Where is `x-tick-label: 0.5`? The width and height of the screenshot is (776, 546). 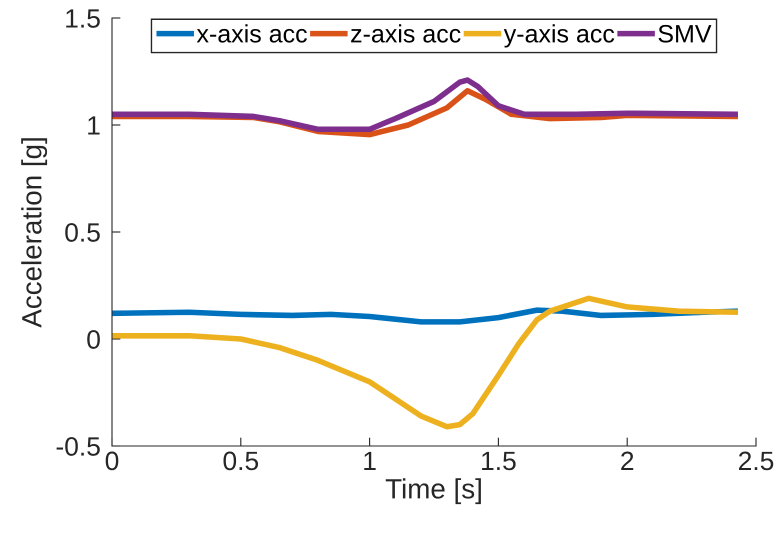 x-tick-label: 0.5 is located at coordinates (240, 461).